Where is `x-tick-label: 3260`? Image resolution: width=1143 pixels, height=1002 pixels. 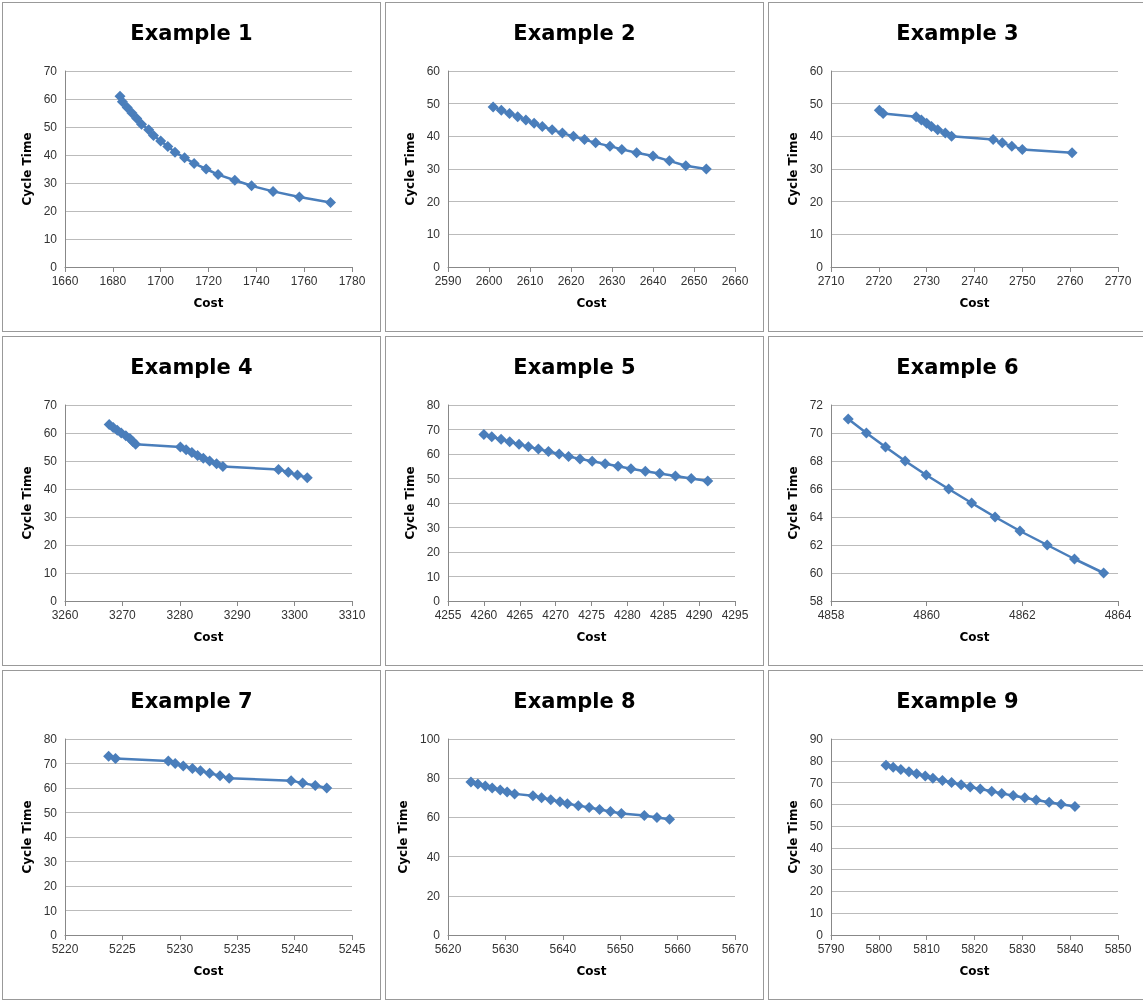 x-tick-label: 3260 is located at coordinates (65, 615).